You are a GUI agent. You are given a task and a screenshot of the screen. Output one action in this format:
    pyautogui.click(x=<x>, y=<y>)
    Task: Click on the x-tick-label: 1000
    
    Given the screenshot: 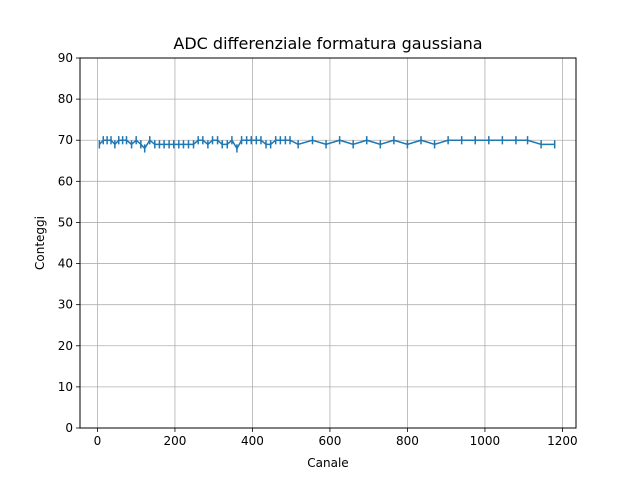 What is the action you would take?
    pyautogui.click(x=485, y=441)
    